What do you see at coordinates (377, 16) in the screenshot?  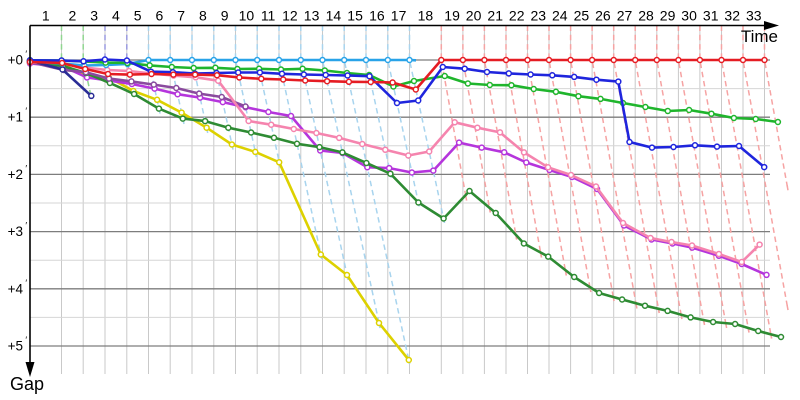 I see `svg-text: 16` at bounding box center [377, 16].